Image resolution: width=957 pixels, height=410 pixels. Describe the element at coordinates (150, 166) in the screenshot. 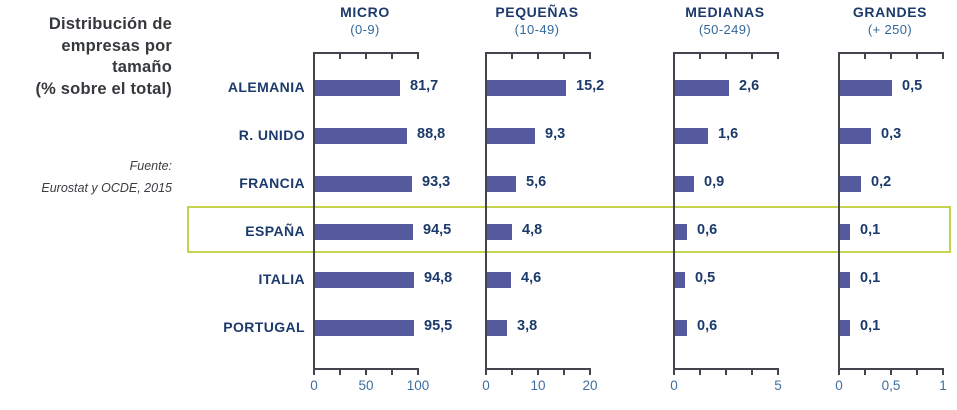

I see `chart-source-line: Fuente:` at that location.